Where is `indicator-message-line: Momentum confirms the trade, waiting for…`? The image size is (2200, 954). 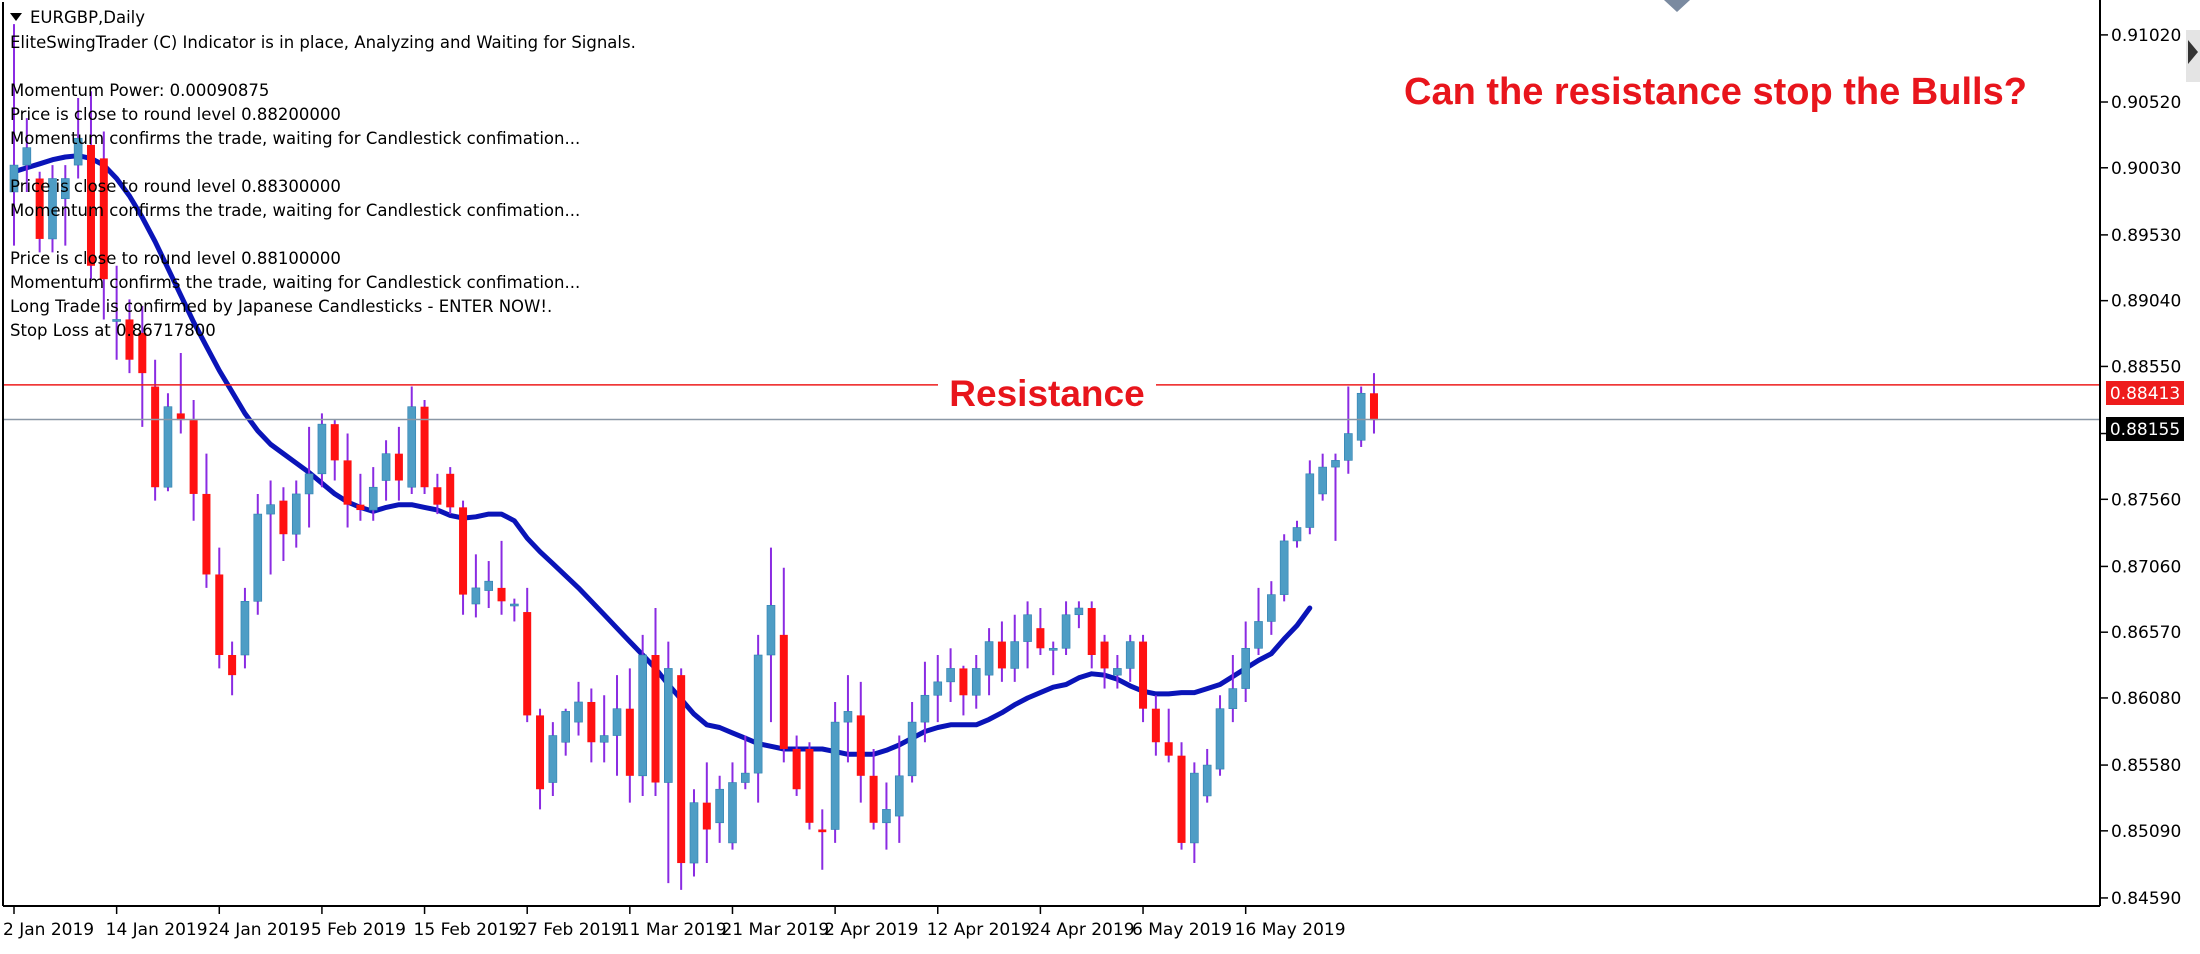
indicator-message-line: Momentum confirms the trade, waiting for… is located at coordinates (295, 282).